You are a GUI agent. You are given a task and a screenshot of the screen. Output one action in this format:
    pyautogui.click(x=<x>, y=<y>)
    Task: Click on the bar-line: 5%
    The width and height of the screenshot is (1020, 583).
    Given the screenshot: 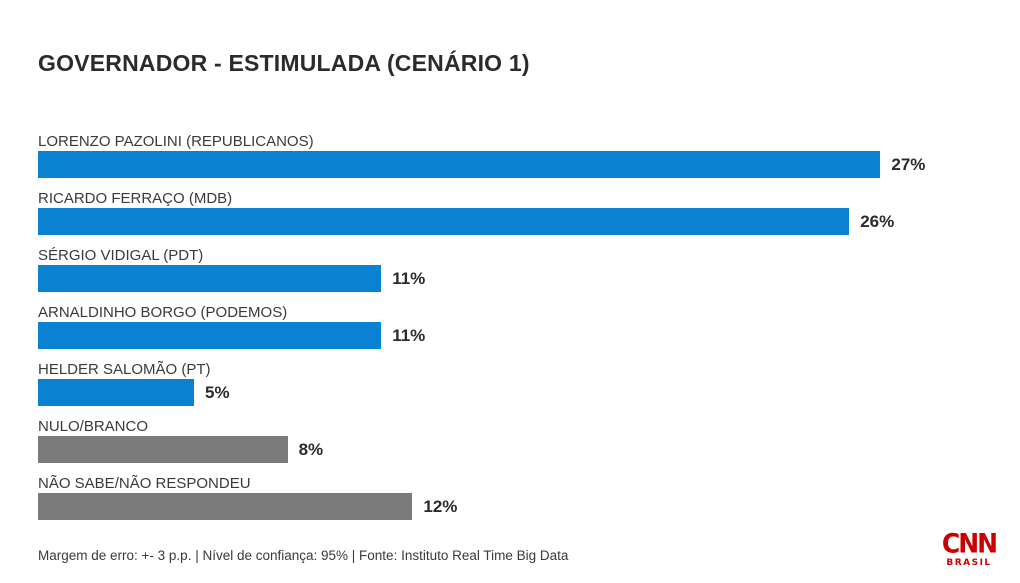 What is the action you would take?
    pyautogui.click(x=510, y=392)
    